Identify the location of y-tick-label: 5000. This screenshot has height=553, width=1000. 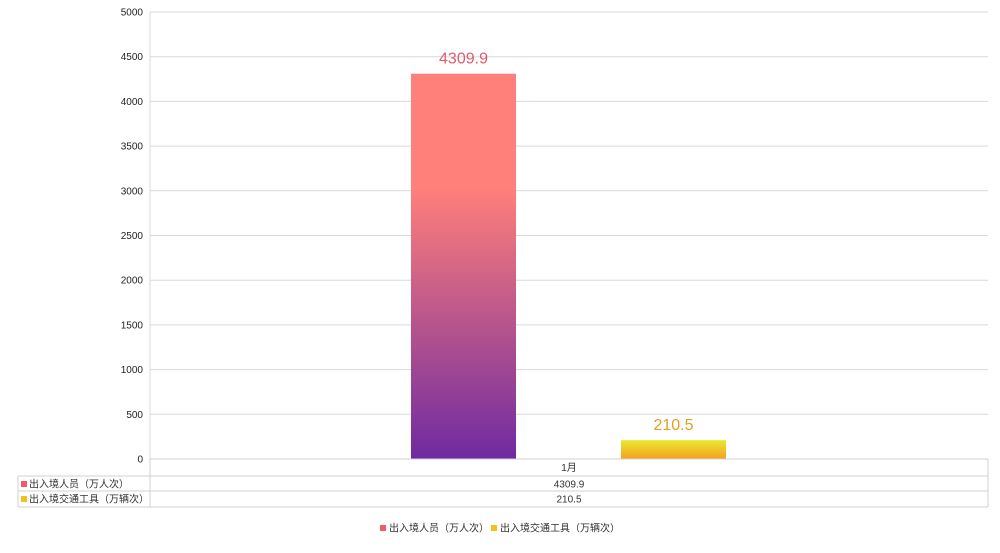
(132, 13).